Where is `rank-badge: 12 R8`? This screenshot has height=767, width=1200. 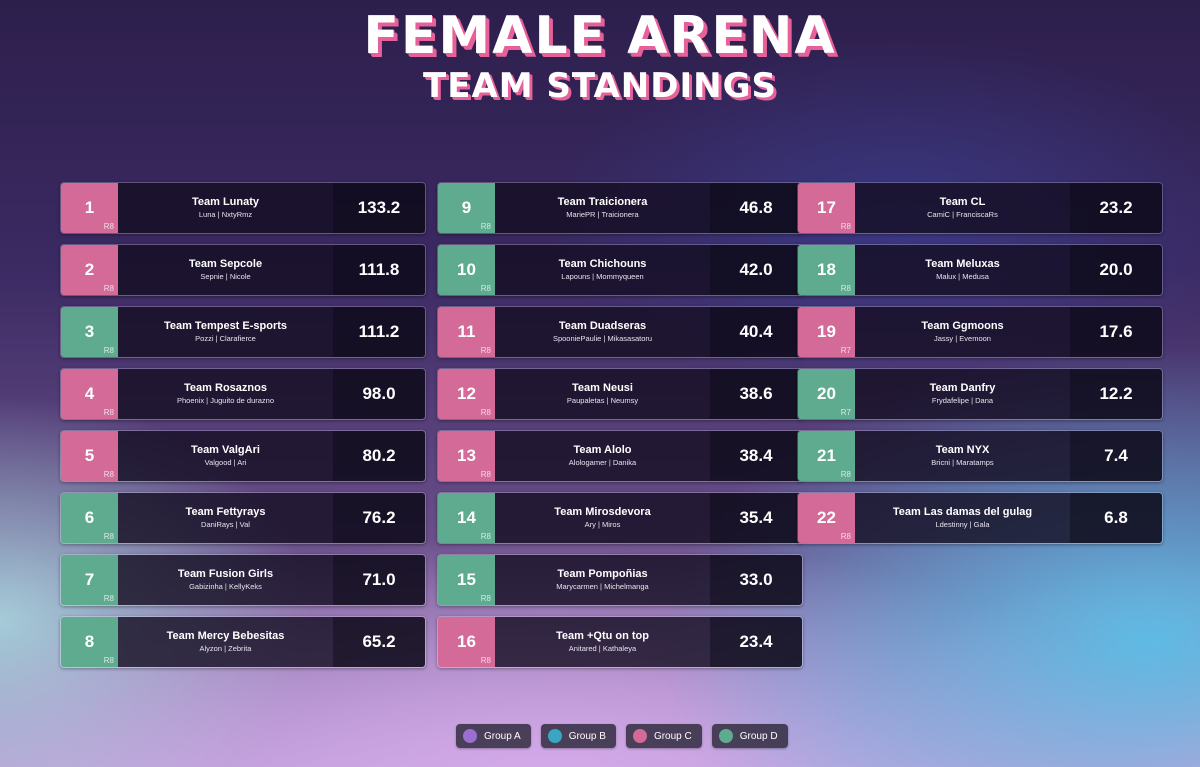 rank-badge: 12 R8 is located at coordinates (466, 394).